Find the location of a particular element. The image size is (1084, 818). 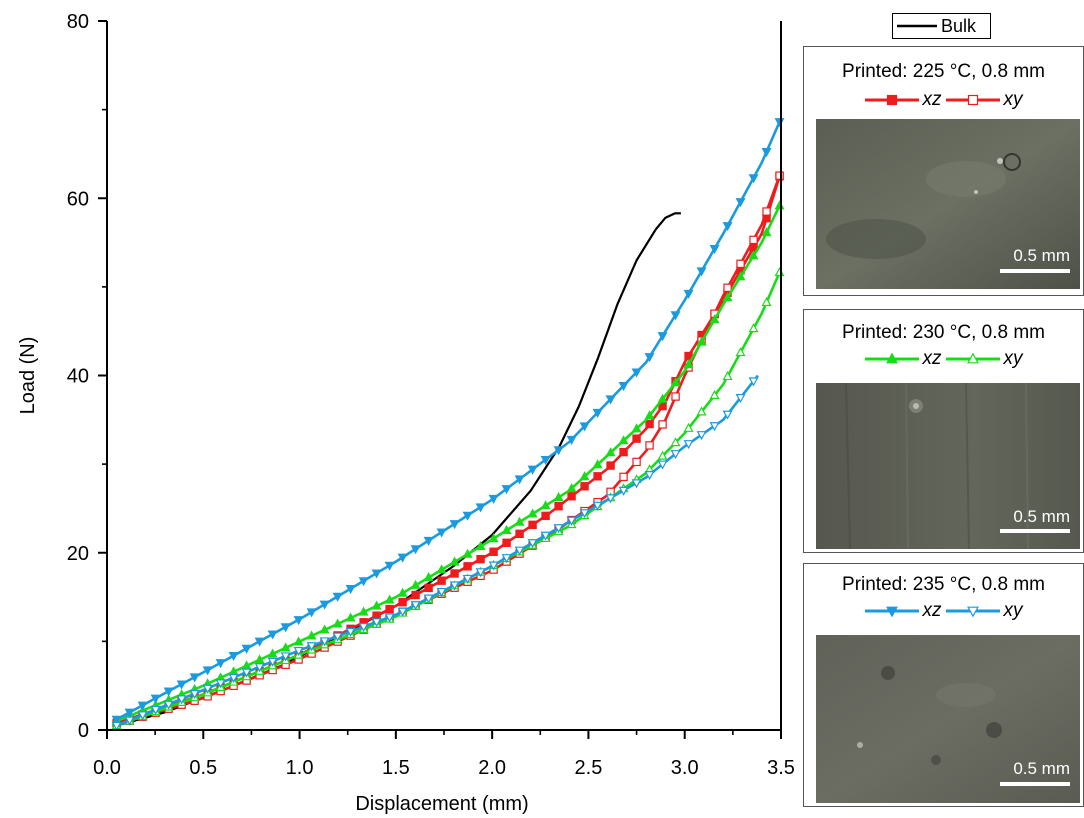

panel-title: Printed: 225 °C, 0.8 mm is located at coordinates (943, 71).